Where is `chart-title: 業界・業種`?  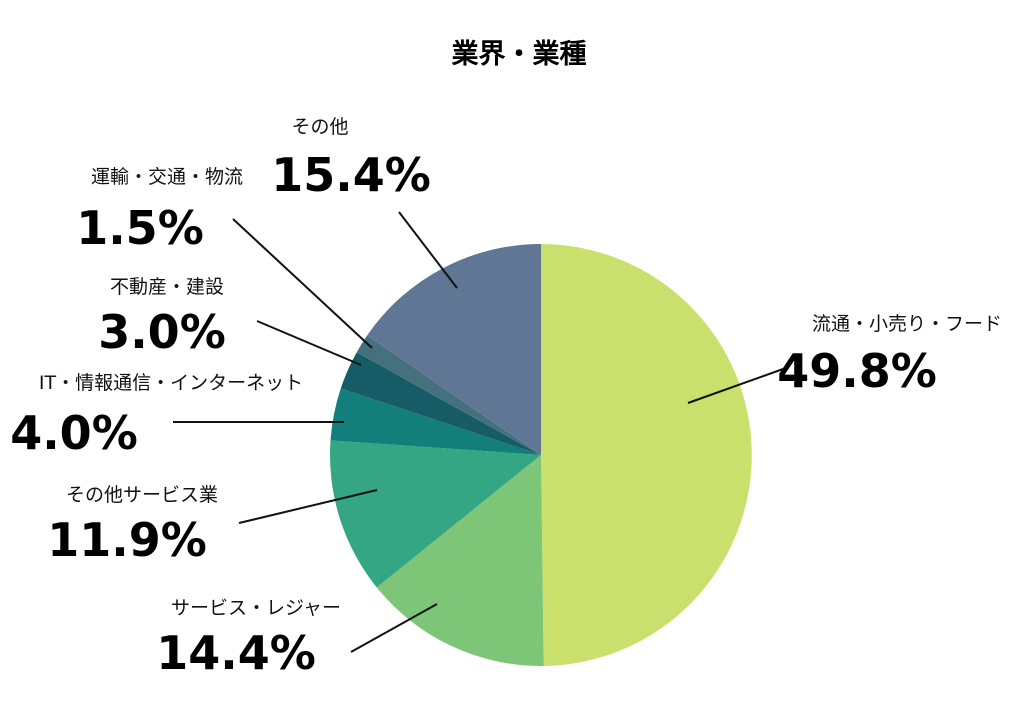 chart-title: 業界・業種 is located at coordinates (519, 54).